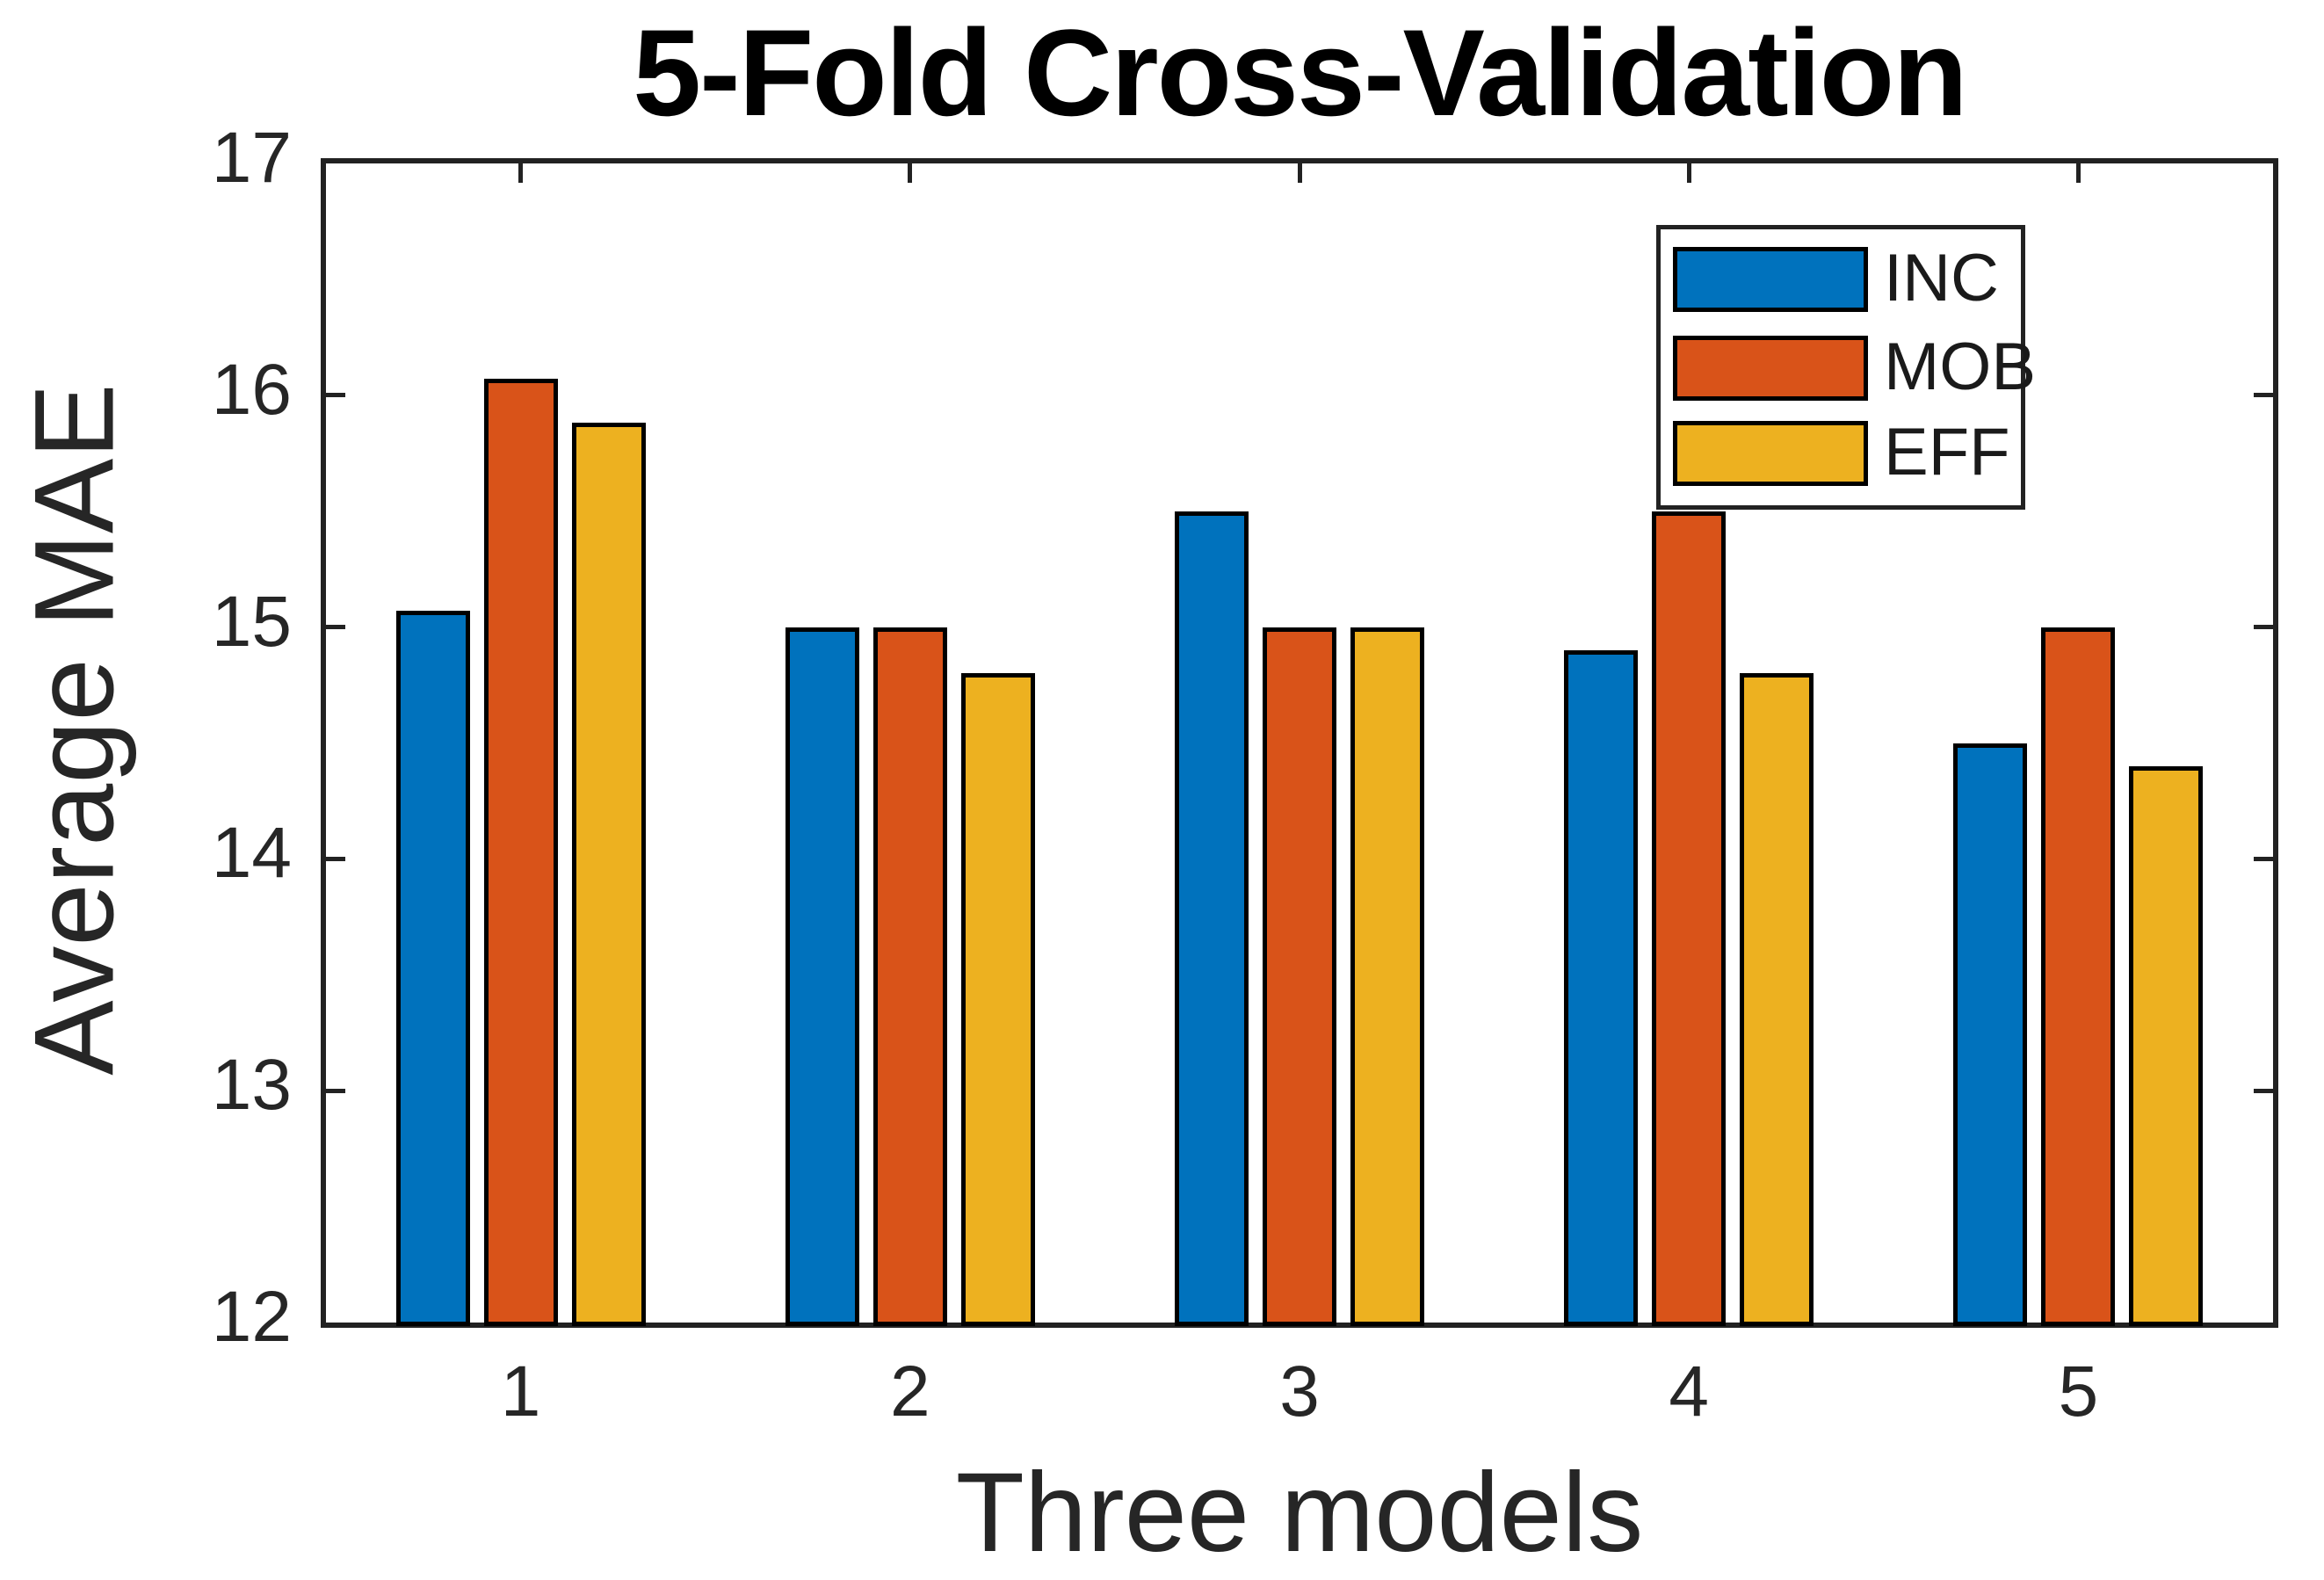  Describe the element at coordinates (1770, 279) in the screenshot. I see `legend-swatch-INC` at that location.